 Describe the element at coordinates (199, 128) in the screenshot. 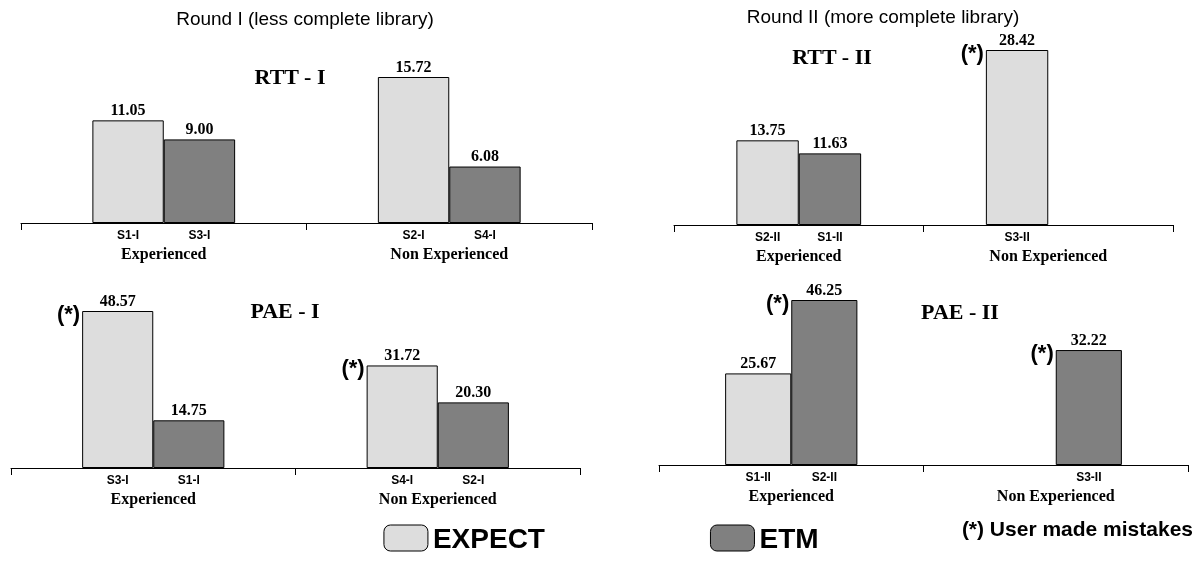

I see `data-label: 9.00` at that location.